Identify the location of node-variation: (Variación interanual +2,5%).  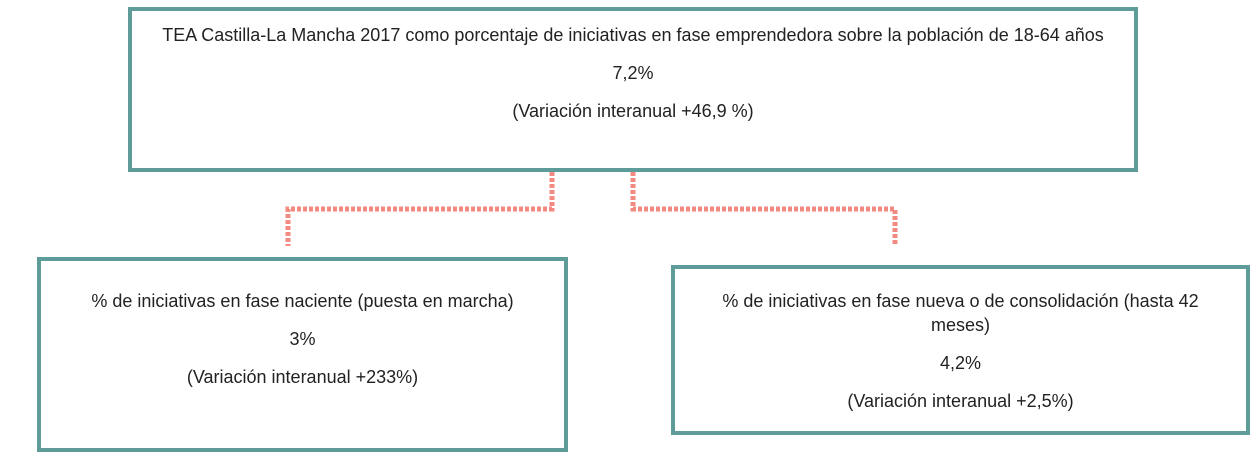
(960, 401).